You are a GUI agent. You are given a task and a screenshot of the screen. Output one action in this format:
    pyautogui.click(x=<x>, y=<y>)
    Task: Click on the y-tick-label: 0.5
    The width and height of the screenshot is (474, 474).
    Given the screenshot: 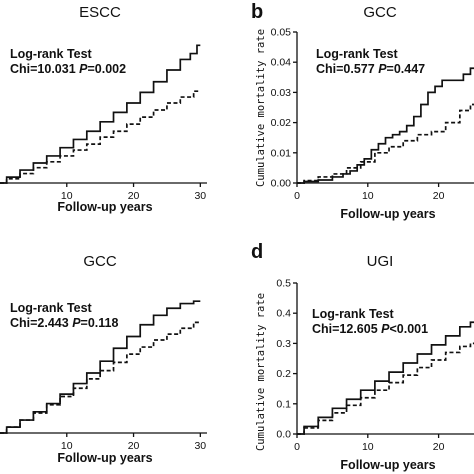 What is the action you would take?
    pyautogui.click(x=283, y=284)
    